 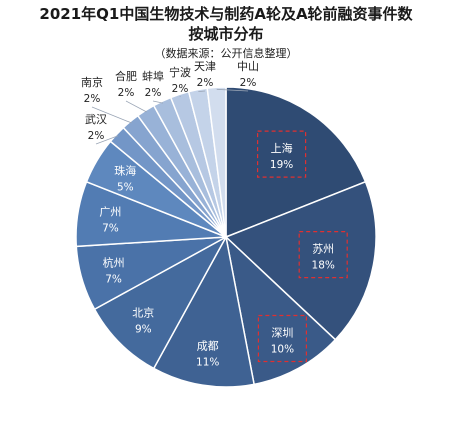 What do you see at coordinates (126, 76) in the screenshot?
I see `slice-label-10: 合肥` at bounding box center [126, 76].